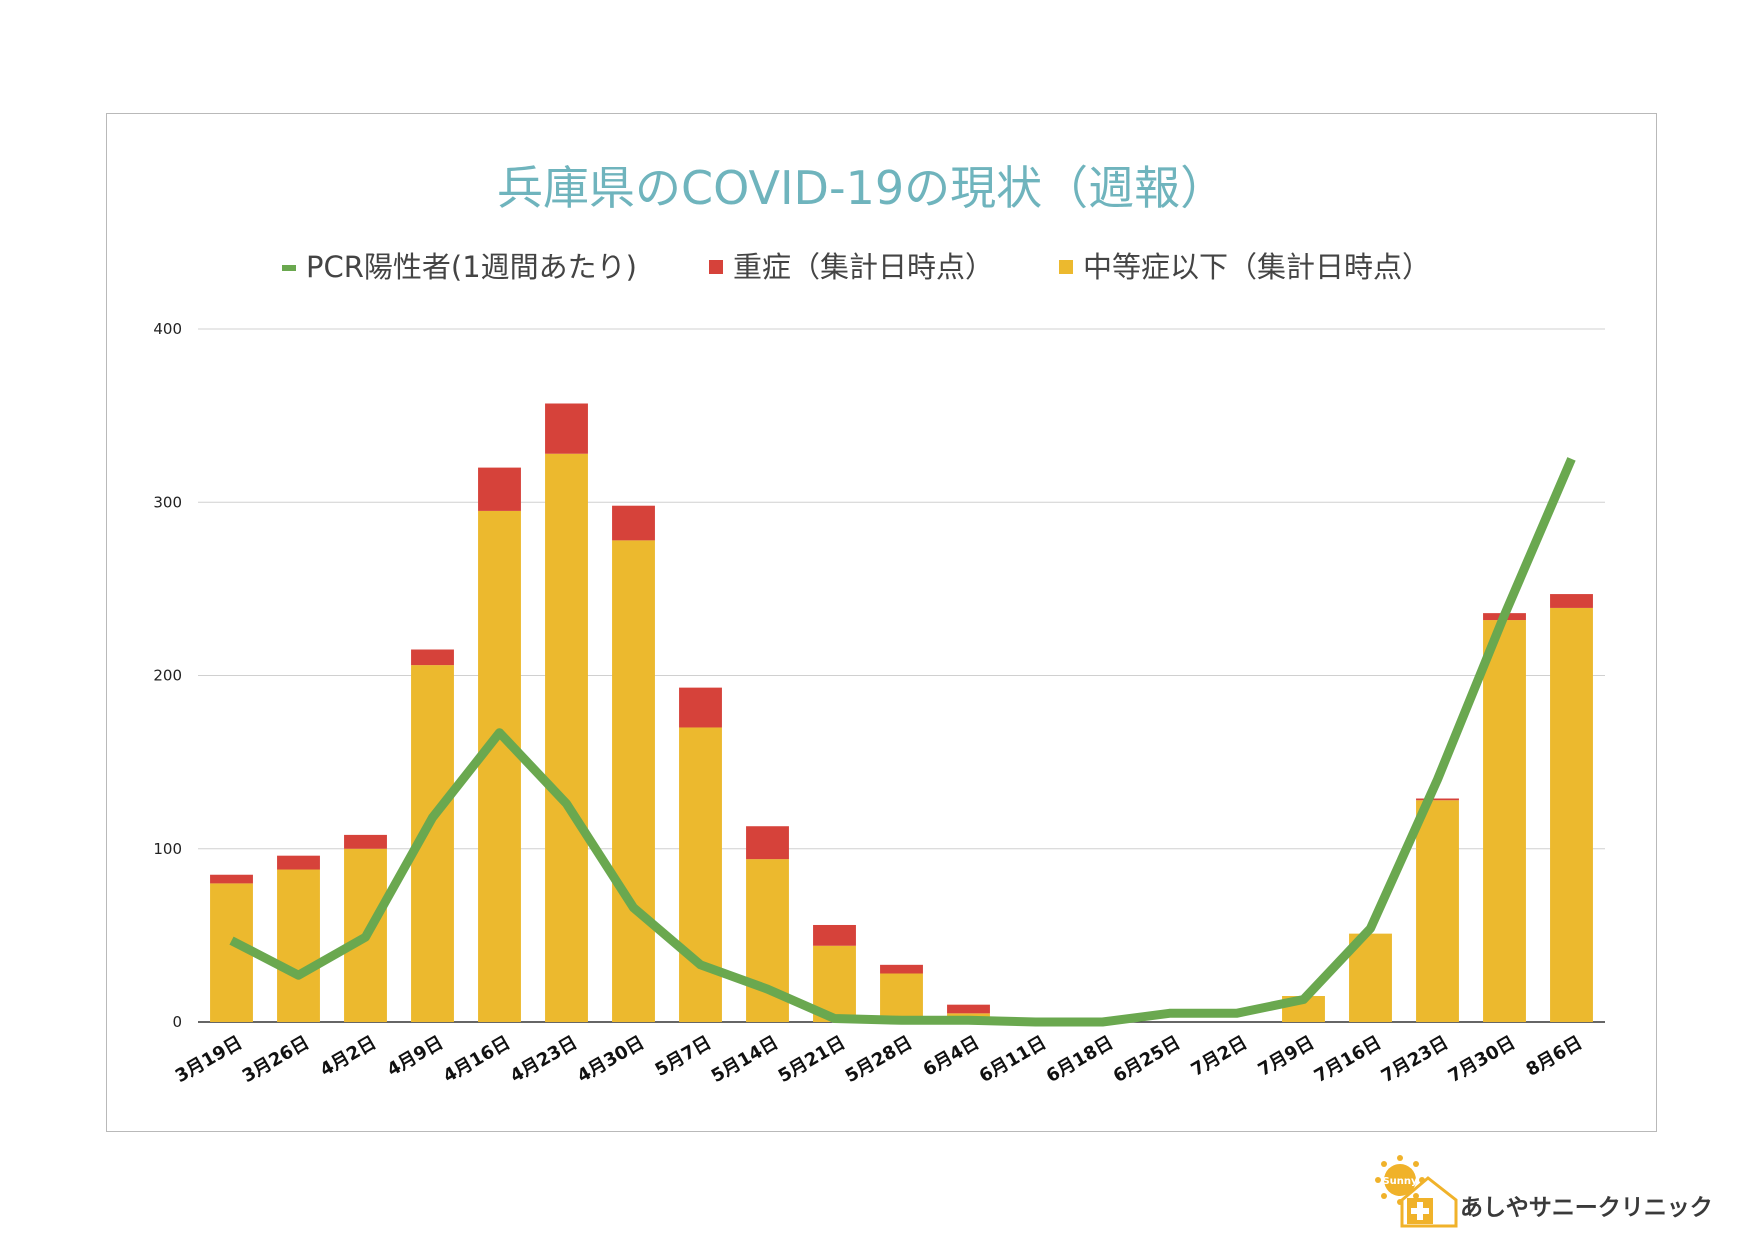  I want to click on y-tick-label: 100, so click(167, 849).